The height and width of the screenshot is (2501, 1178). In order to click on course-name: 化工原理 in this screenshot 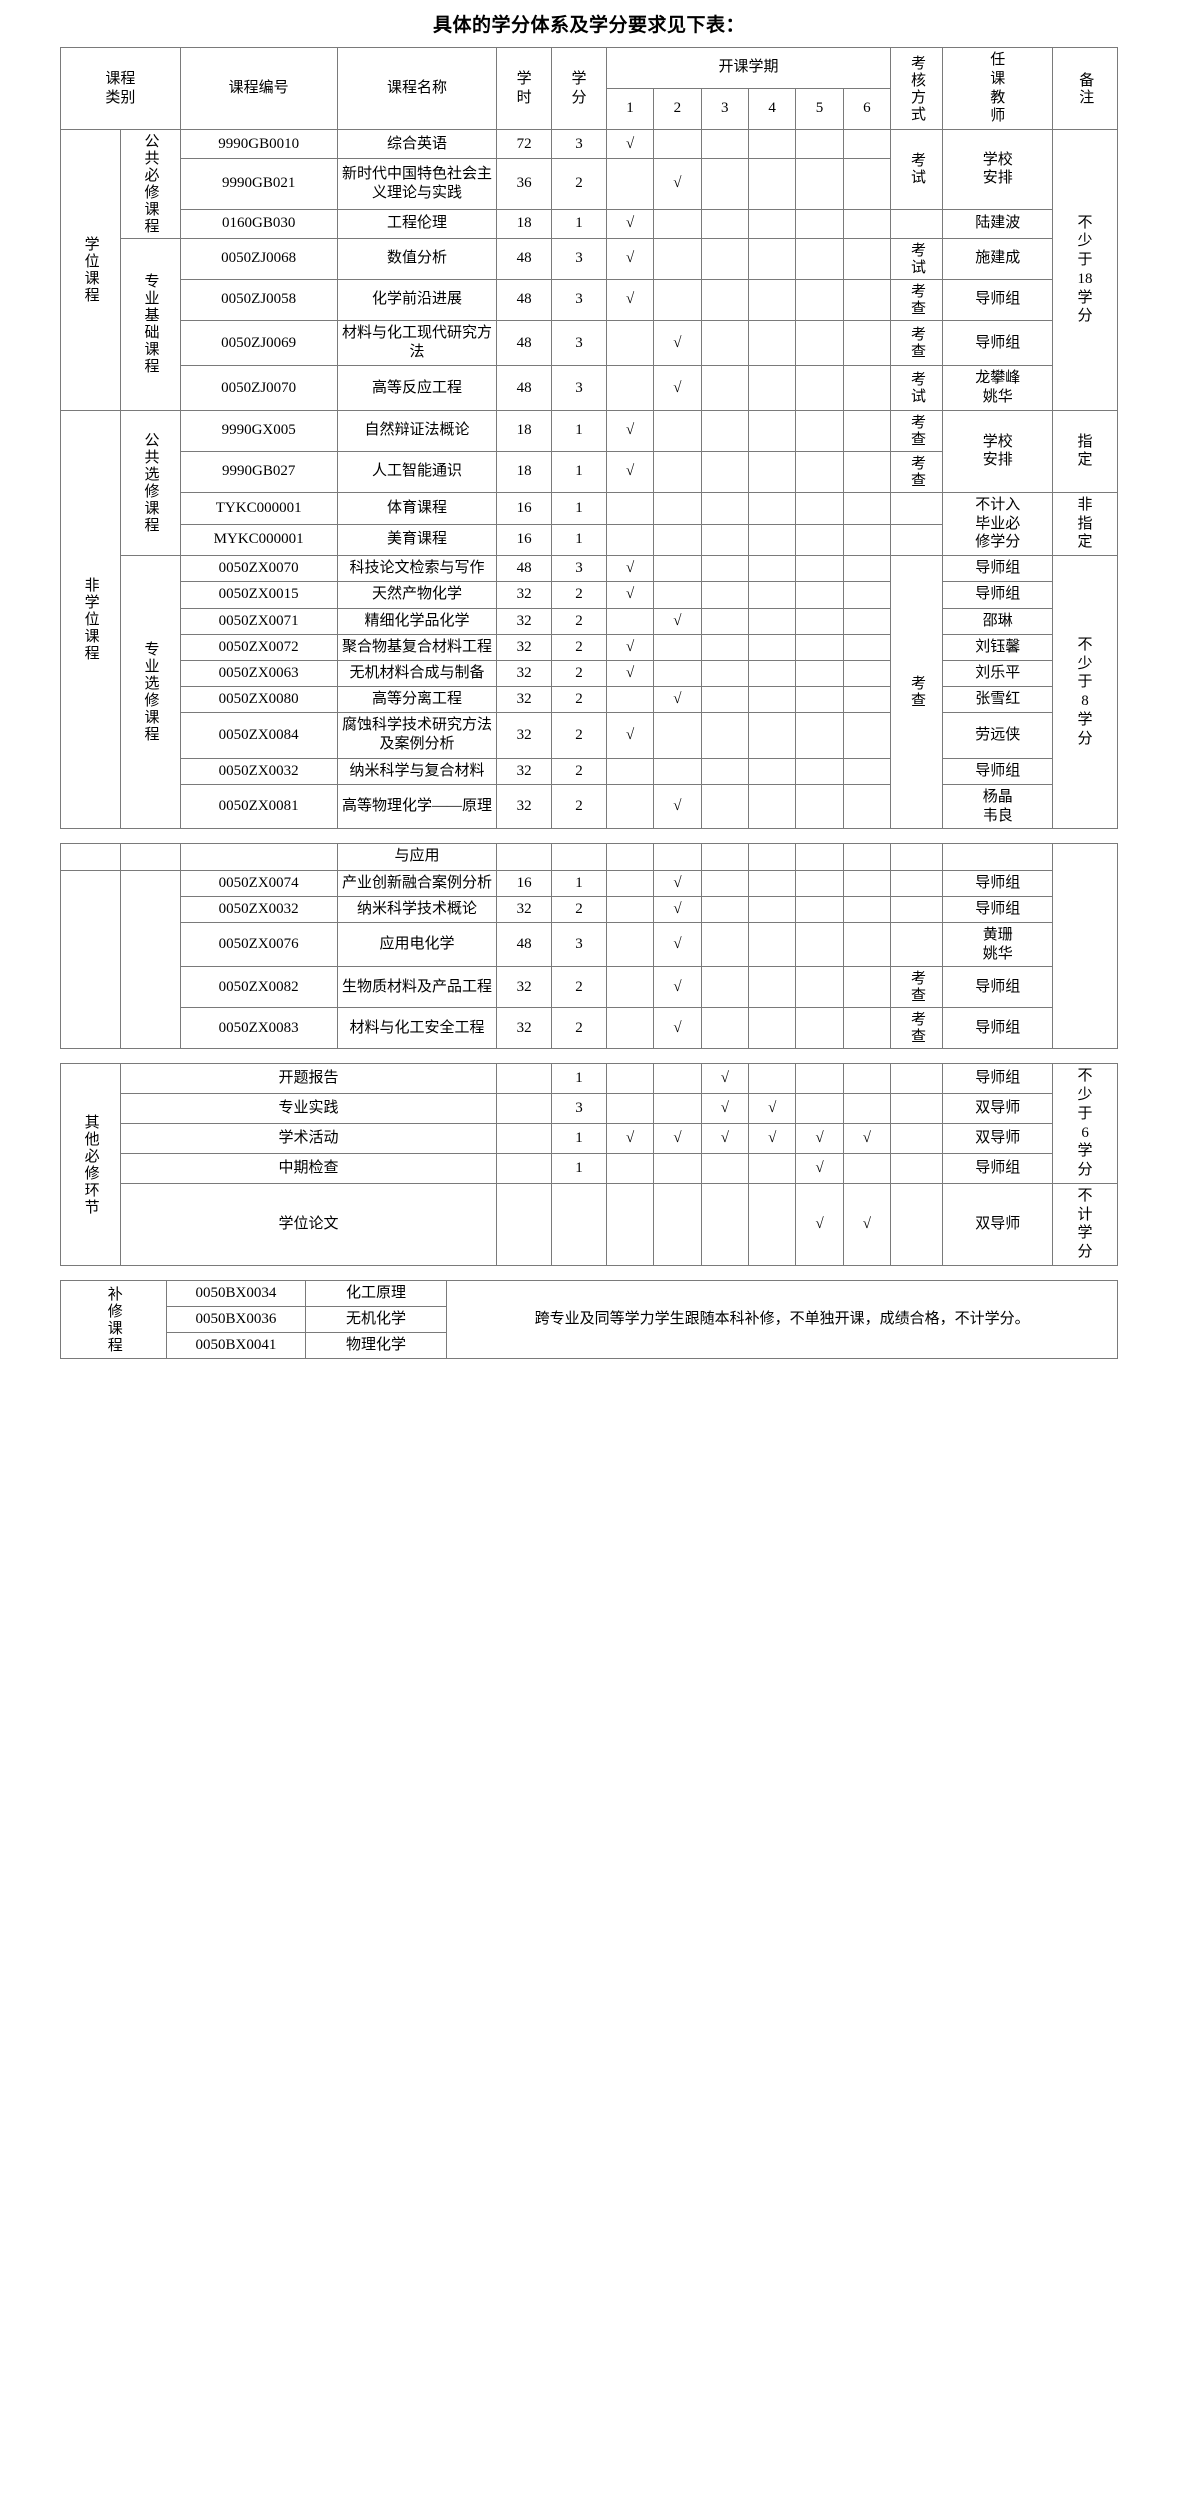, I will do `click(376, 1293)`.